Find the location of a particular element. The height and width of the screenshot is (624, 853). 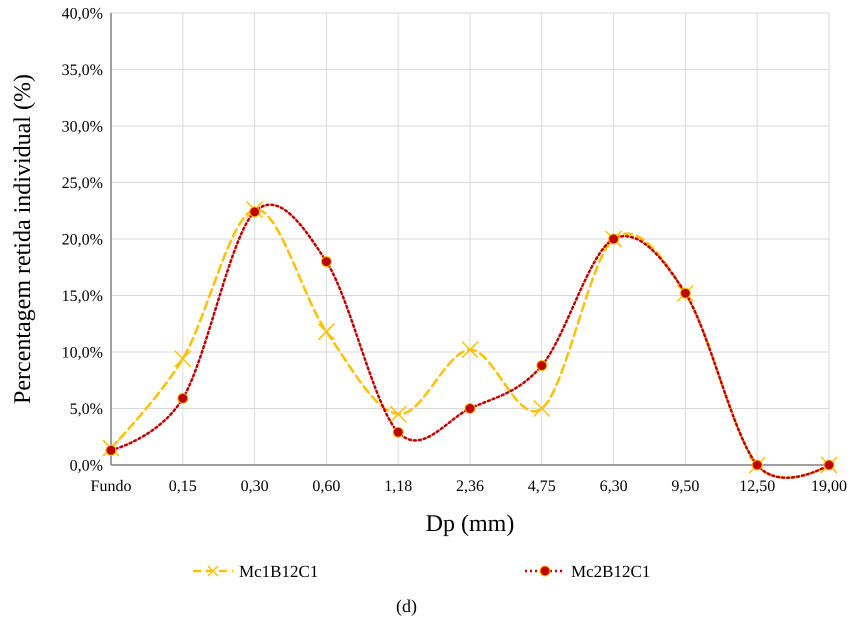

y-tick-label: 20,0% is located at coordinates (82, 240).